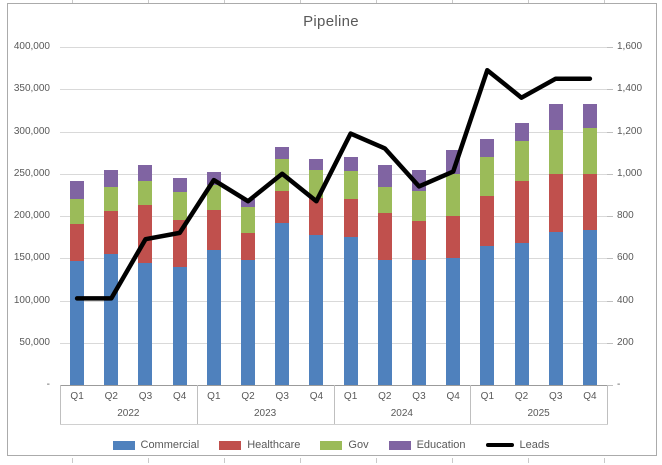  I want to click on category-axis-bottom-line, so click(334, 424).